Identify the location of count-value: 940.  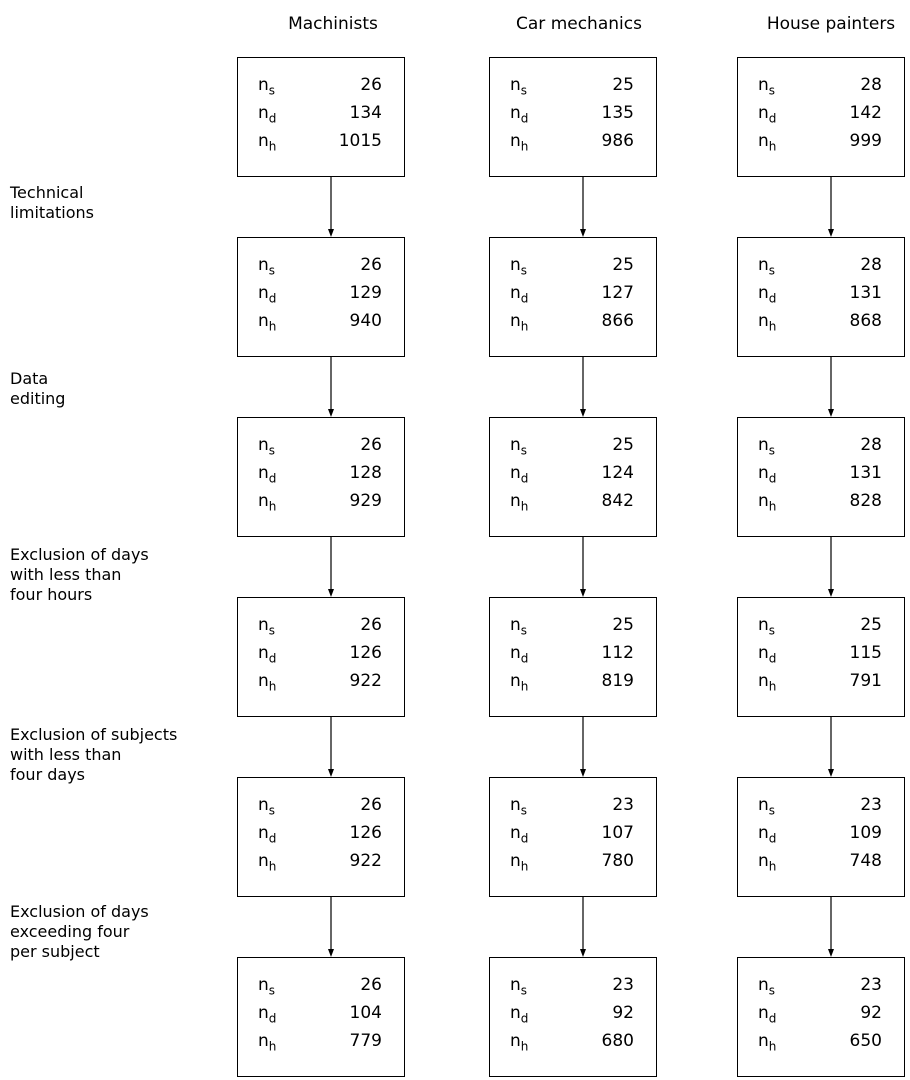
(365, 321).